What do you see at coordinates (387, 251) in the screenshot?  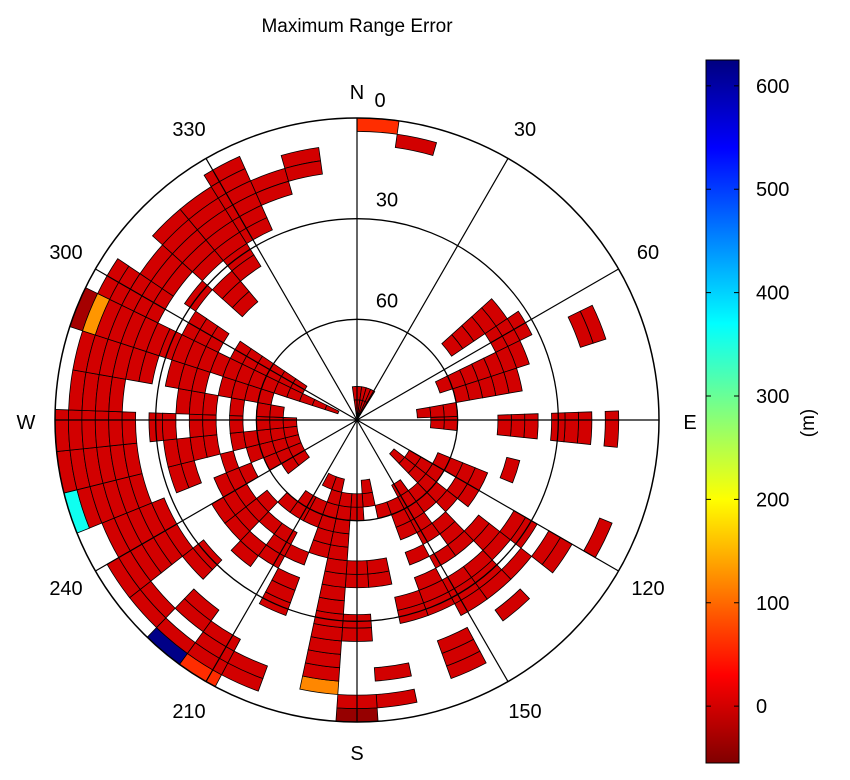 I see `elevation-tick-labels: 30 60` at bounding box center [387, 251].